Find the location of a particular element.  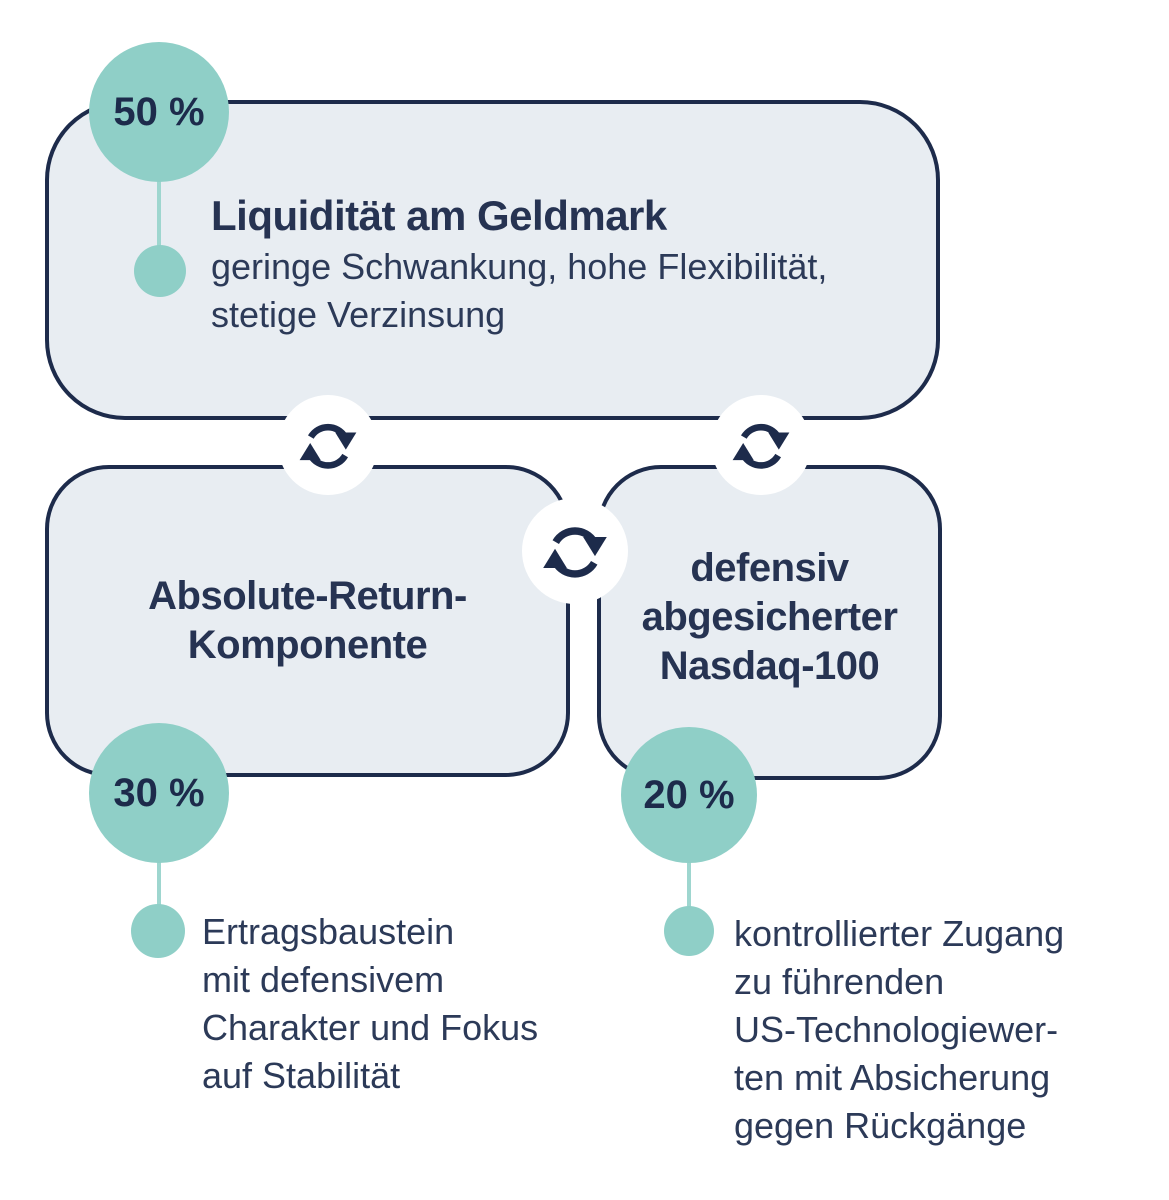

panel-absolute-return is located at coordinates (307, 621).